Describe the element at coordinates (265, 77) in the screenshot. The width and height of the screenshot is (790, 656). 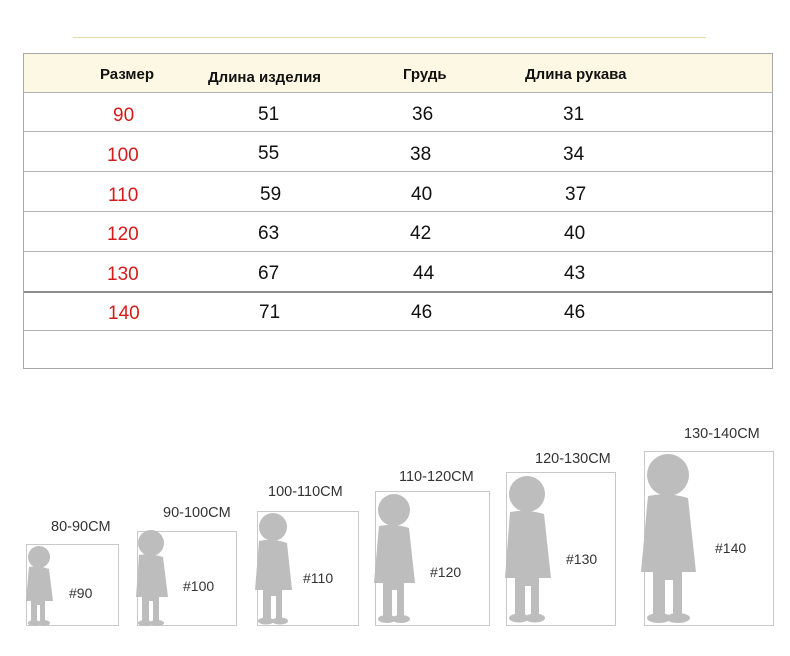
I see `header-length: Длина изделия` at that location.